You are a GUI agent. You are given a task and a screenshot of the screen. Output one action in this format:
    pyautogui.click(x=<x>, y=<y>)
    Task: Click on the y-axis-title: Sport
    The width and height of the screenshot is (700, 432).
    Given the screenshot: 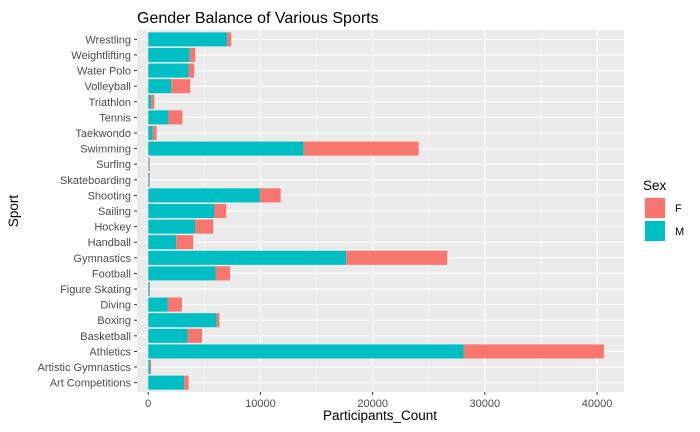 What is the action you would take?
    pyautogui.click(x=13, y=211)
    